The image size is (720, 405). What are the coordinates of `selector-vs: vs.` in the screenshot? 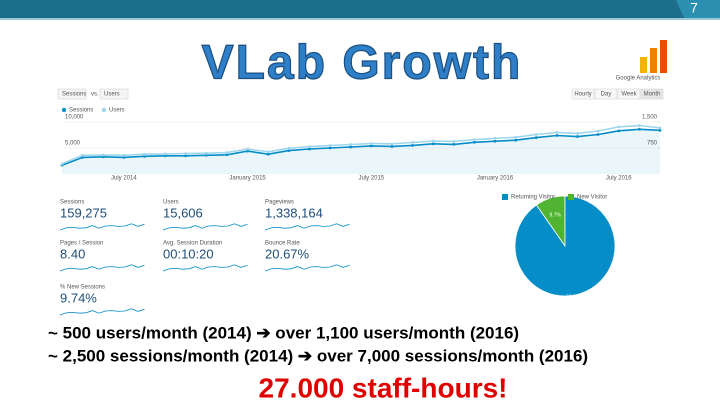 It's located at (95, 95).